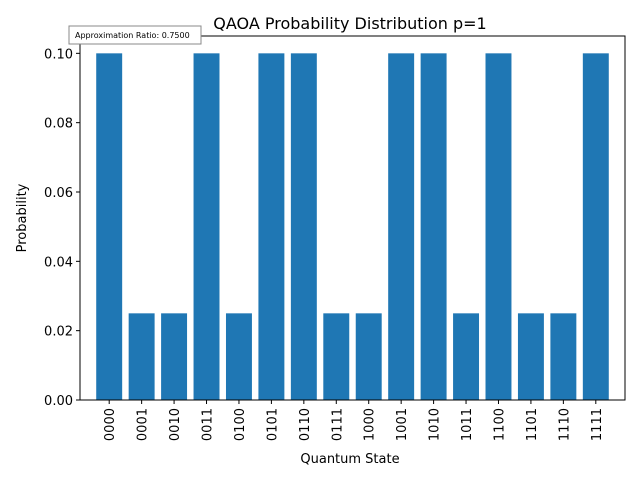  What do you see at coordinates (370, 424) in the screenshot?
I see `x-tick-label-1000: 1000` at bounding box center [370, 424].